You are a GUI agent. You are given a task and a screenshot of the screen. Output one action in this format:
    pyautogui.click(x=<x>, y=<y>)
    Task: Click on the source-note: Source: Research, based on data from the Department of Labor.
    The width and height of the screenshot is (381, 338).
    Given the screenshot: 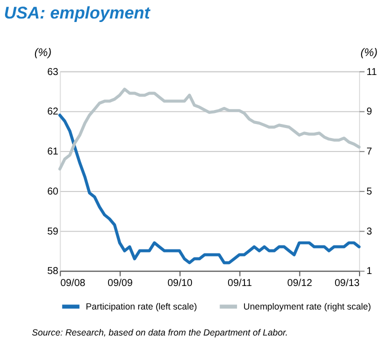 What is the action you would take?
    pyautogui.click(x=160, y=333)
    